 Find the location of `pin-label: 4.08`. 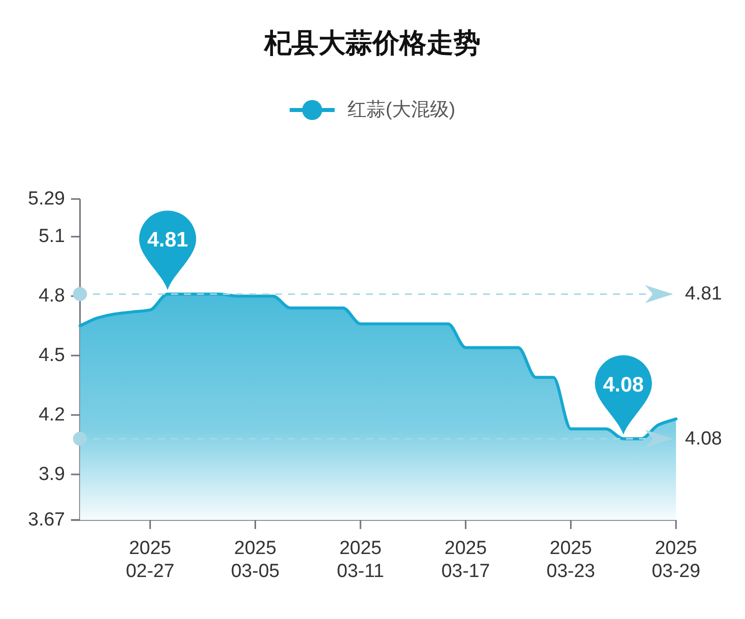

pin-label: 4.08 is located at coordinates (623, 384).